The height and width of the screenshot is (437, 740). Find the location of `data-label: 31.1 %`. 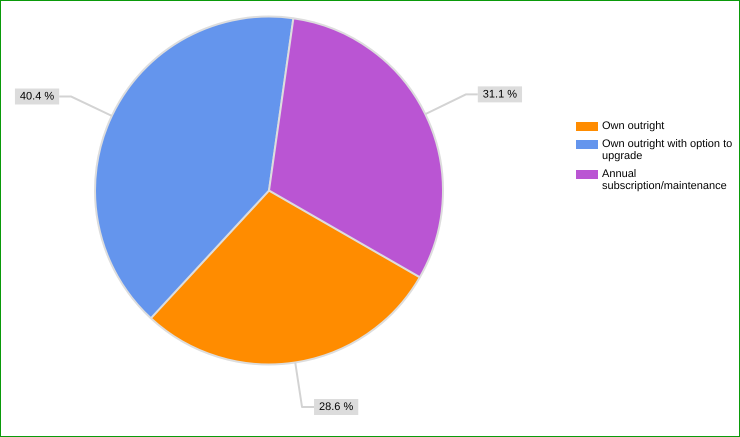

data-label: 31.1 % is located at coordinates (500, 94).